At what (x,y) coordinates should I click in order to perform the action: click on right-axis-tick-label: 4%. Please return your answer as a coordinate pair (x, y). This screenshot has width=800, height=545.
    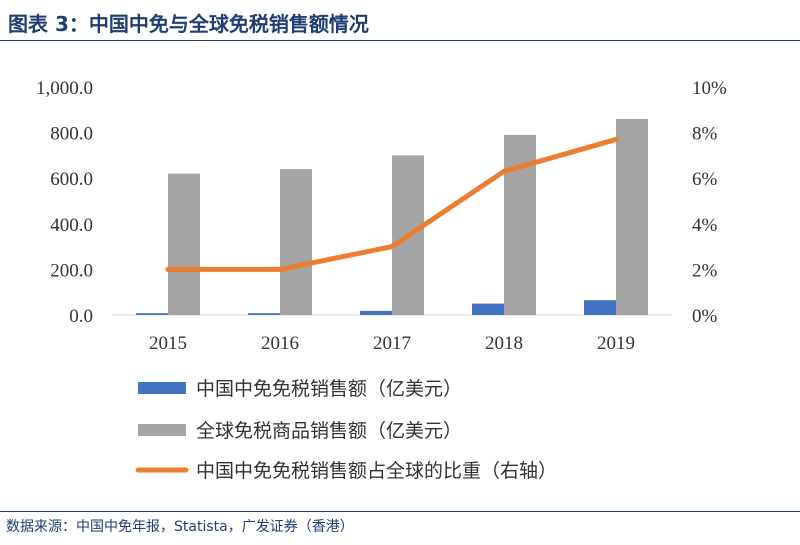
    Looking at the image, I should click on (705, 225).